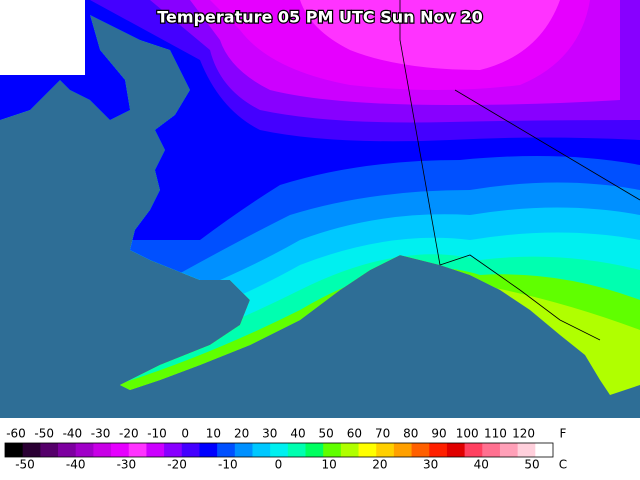  I want to click on fahrenheit-label: -20, so click(129, 434).